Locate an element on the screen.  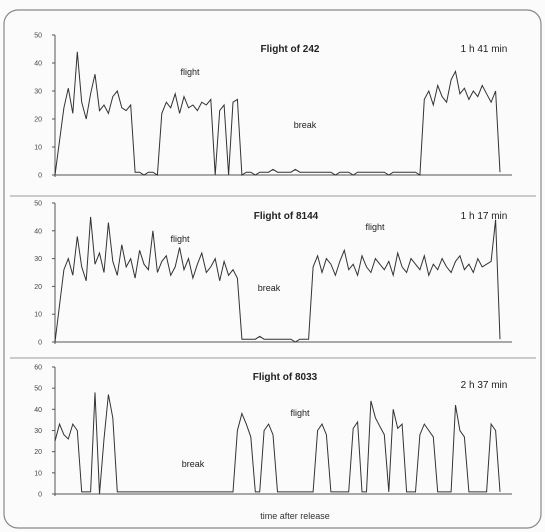
panel-2-duration: 1 h 17 min is located at coordinates (484, 216).